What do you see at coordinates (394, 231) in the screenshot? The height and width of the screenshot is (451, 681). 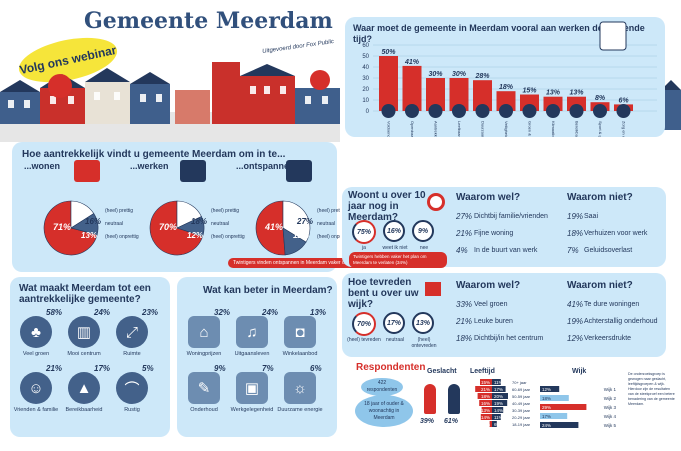 I see `percentage-circle: 16%` at bounding box center [394, 231].